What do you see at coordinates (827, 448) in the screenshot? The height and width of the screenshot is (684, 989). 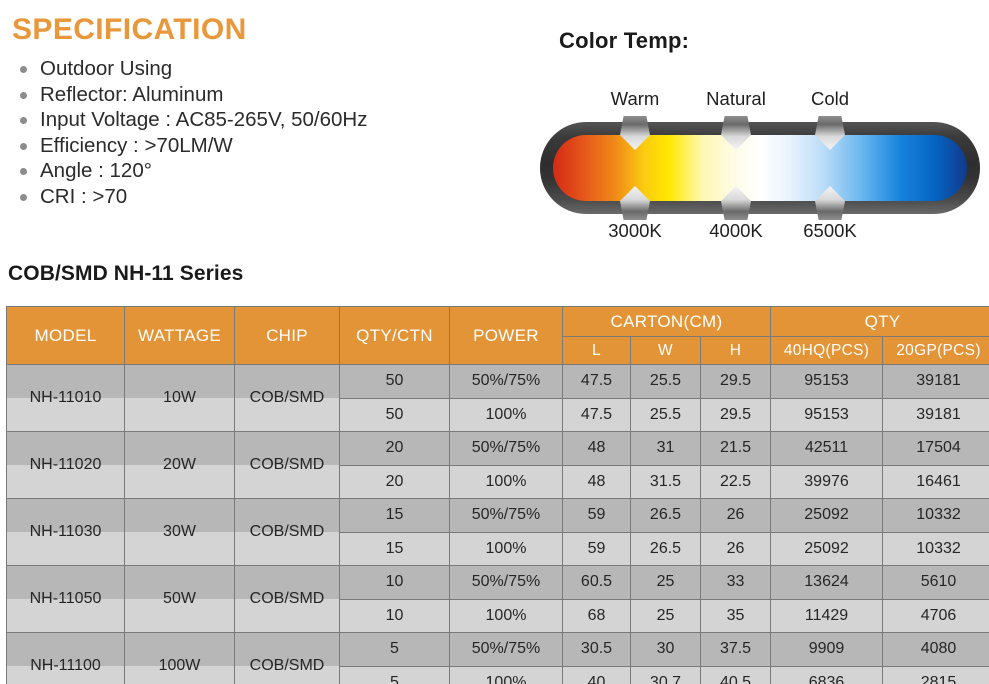 I see `cell-hq40: 42511` at bounding box center [827, 448].